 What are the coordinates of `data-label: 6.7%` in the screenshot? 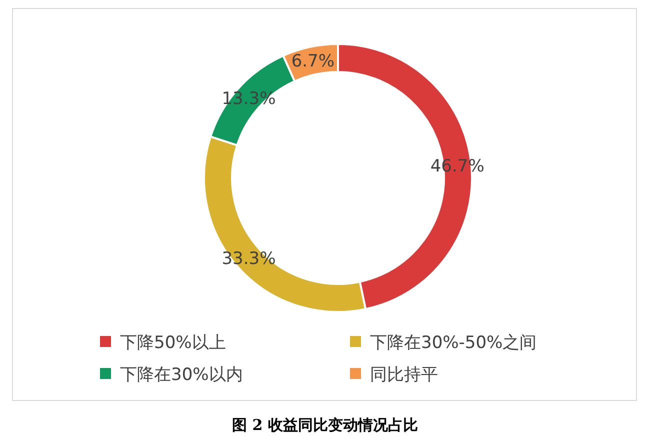 It's located at (313, 62).